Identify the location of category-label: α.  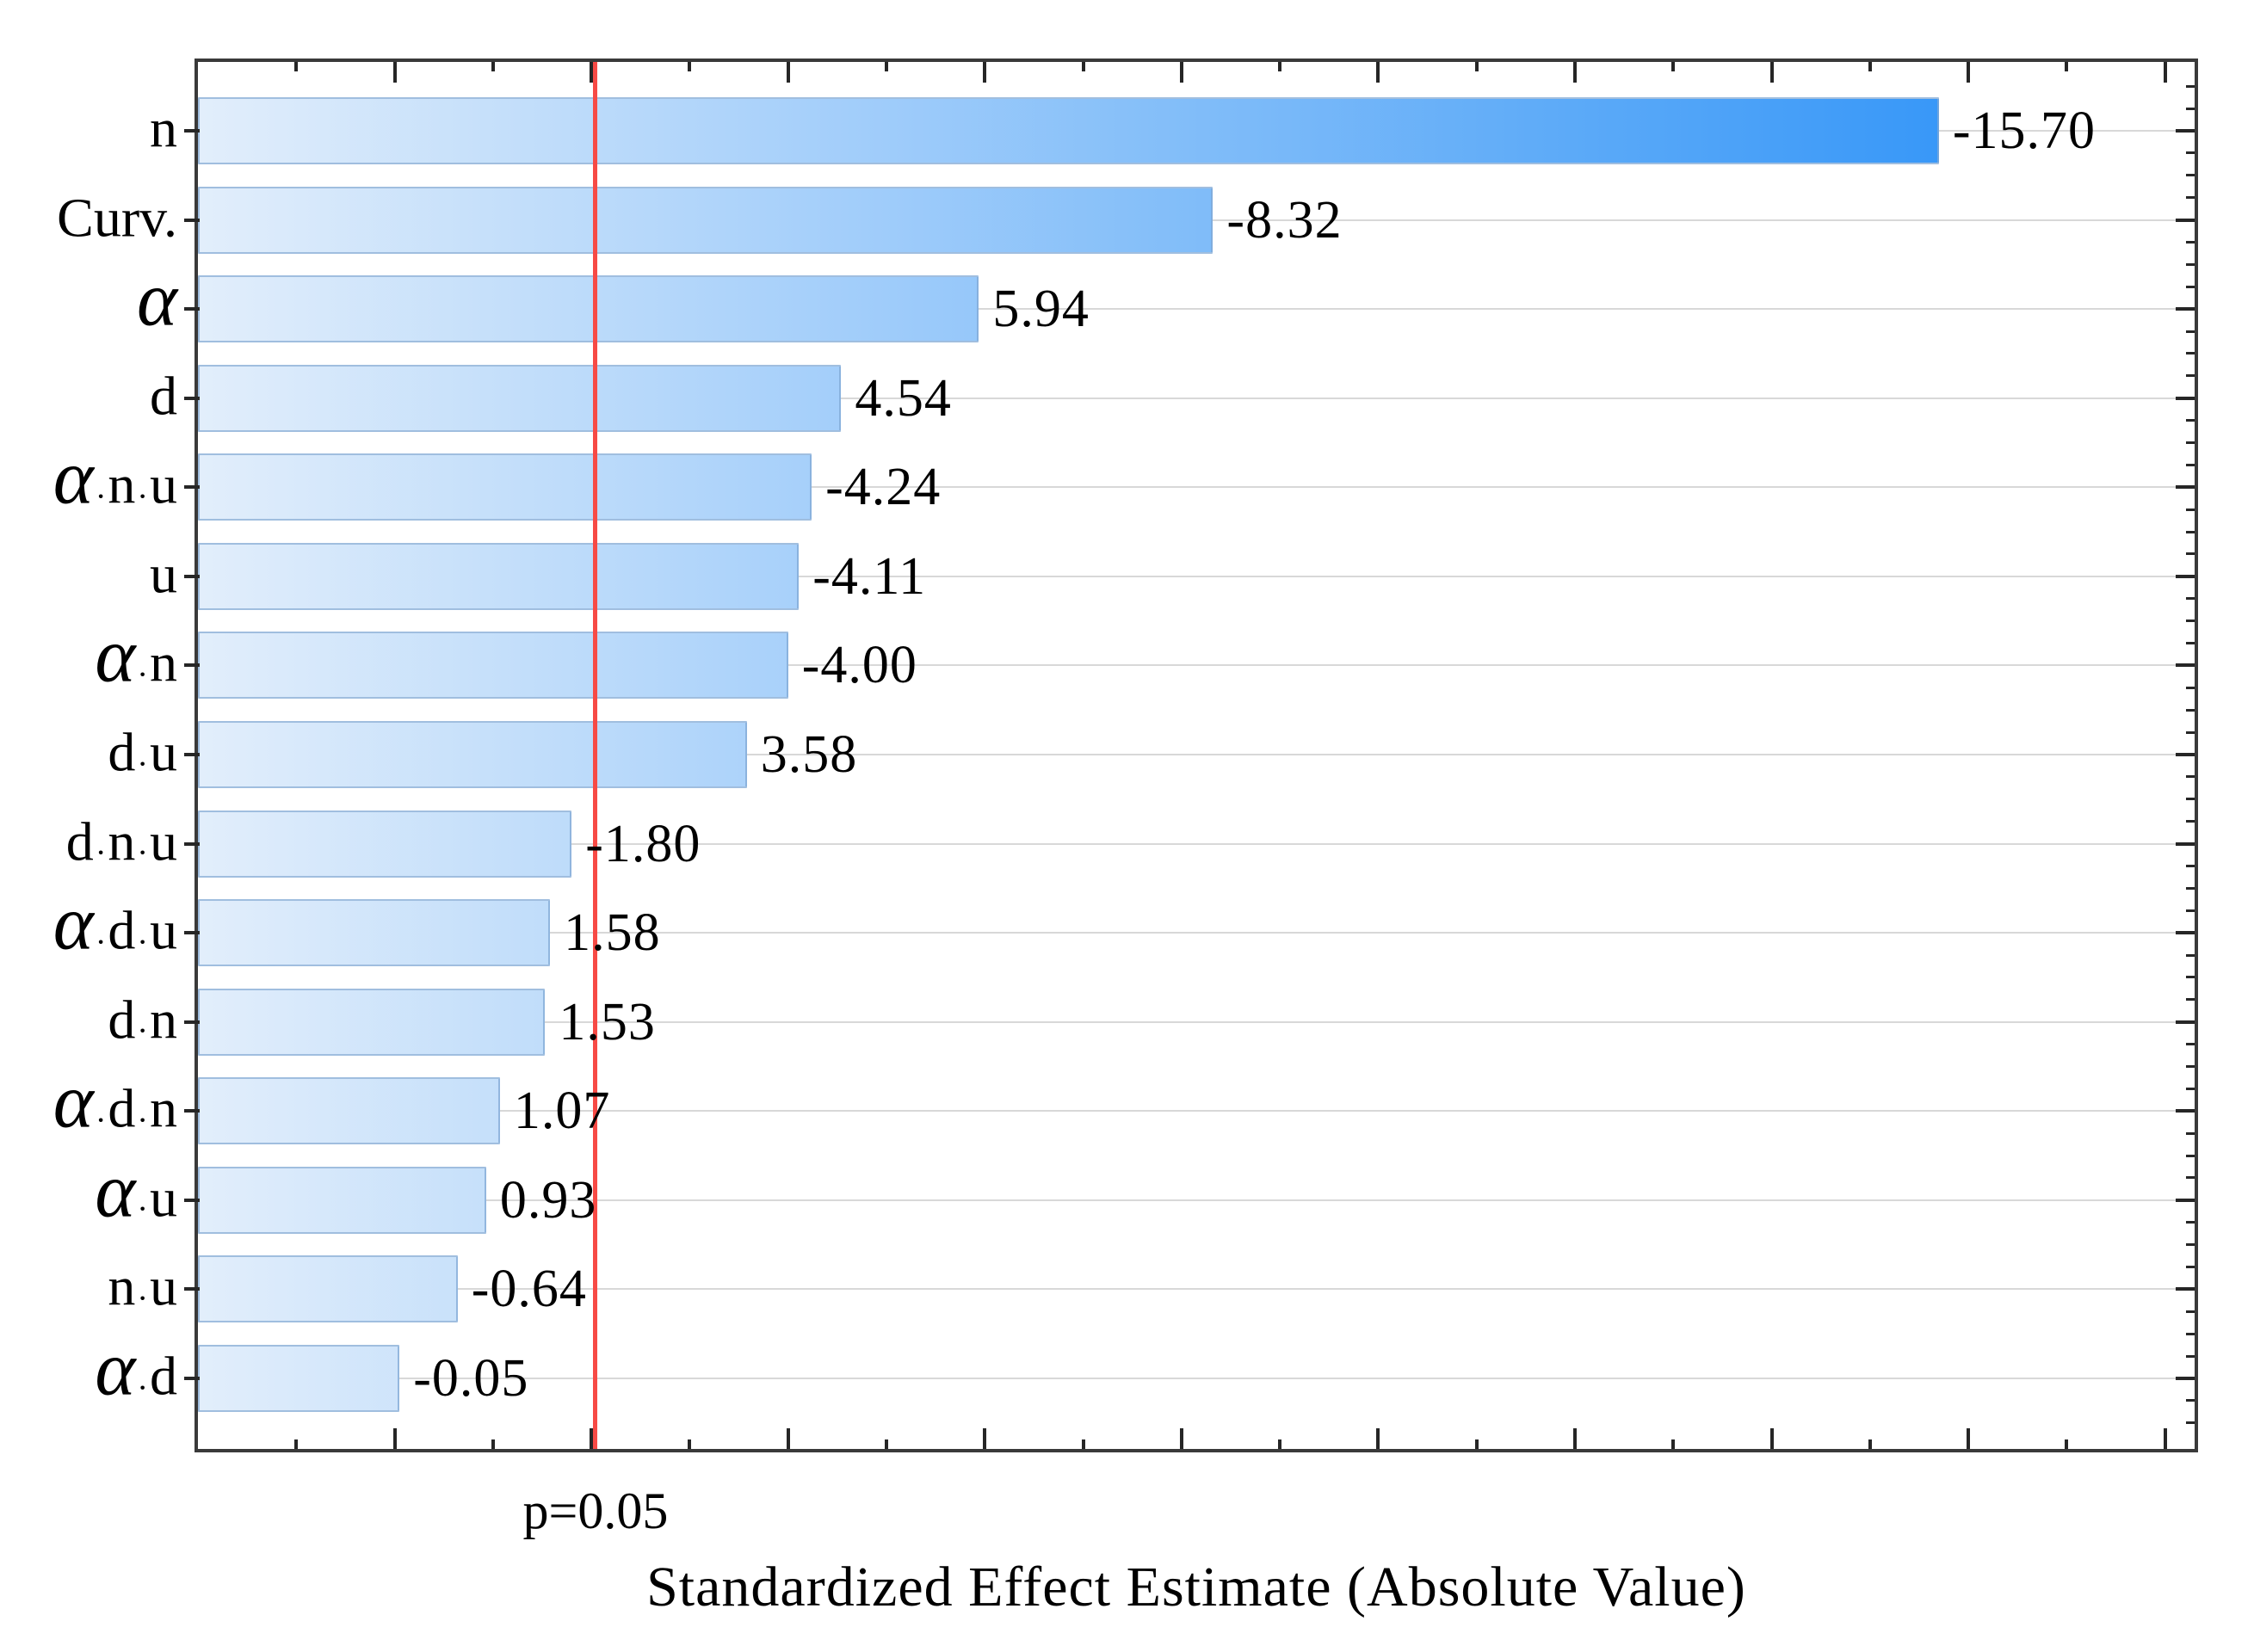
(91, 299).